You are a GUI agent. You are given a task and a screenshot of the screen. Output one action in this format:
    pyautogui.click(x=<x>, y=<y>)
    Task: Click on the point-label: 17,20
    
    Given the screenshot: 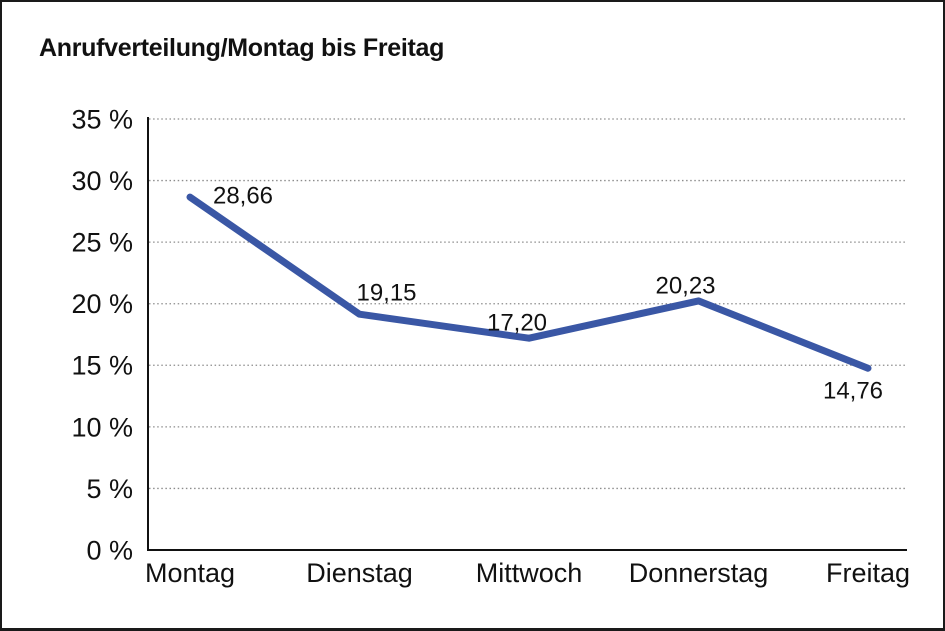 What is the action you would take?
    pyautogui.click(x=517, y=323)
    